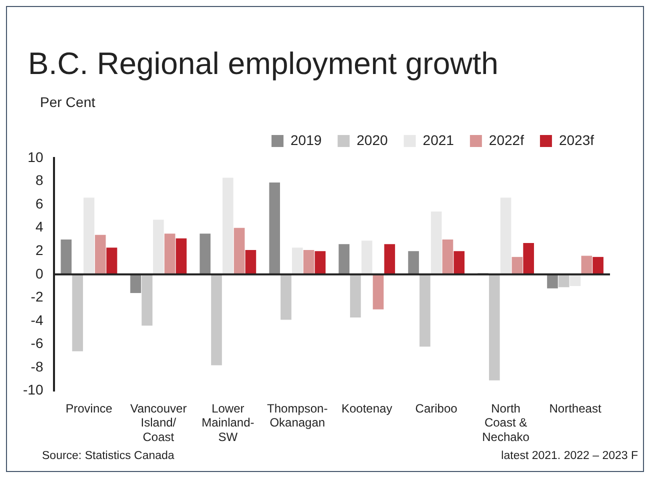 Image resolution: width=652 pixels, height=479 pixels. What do you see at coordinates (37, 343) in the screenshot?
I see `y-tick-label: -6` at bounding box center [37, 343].